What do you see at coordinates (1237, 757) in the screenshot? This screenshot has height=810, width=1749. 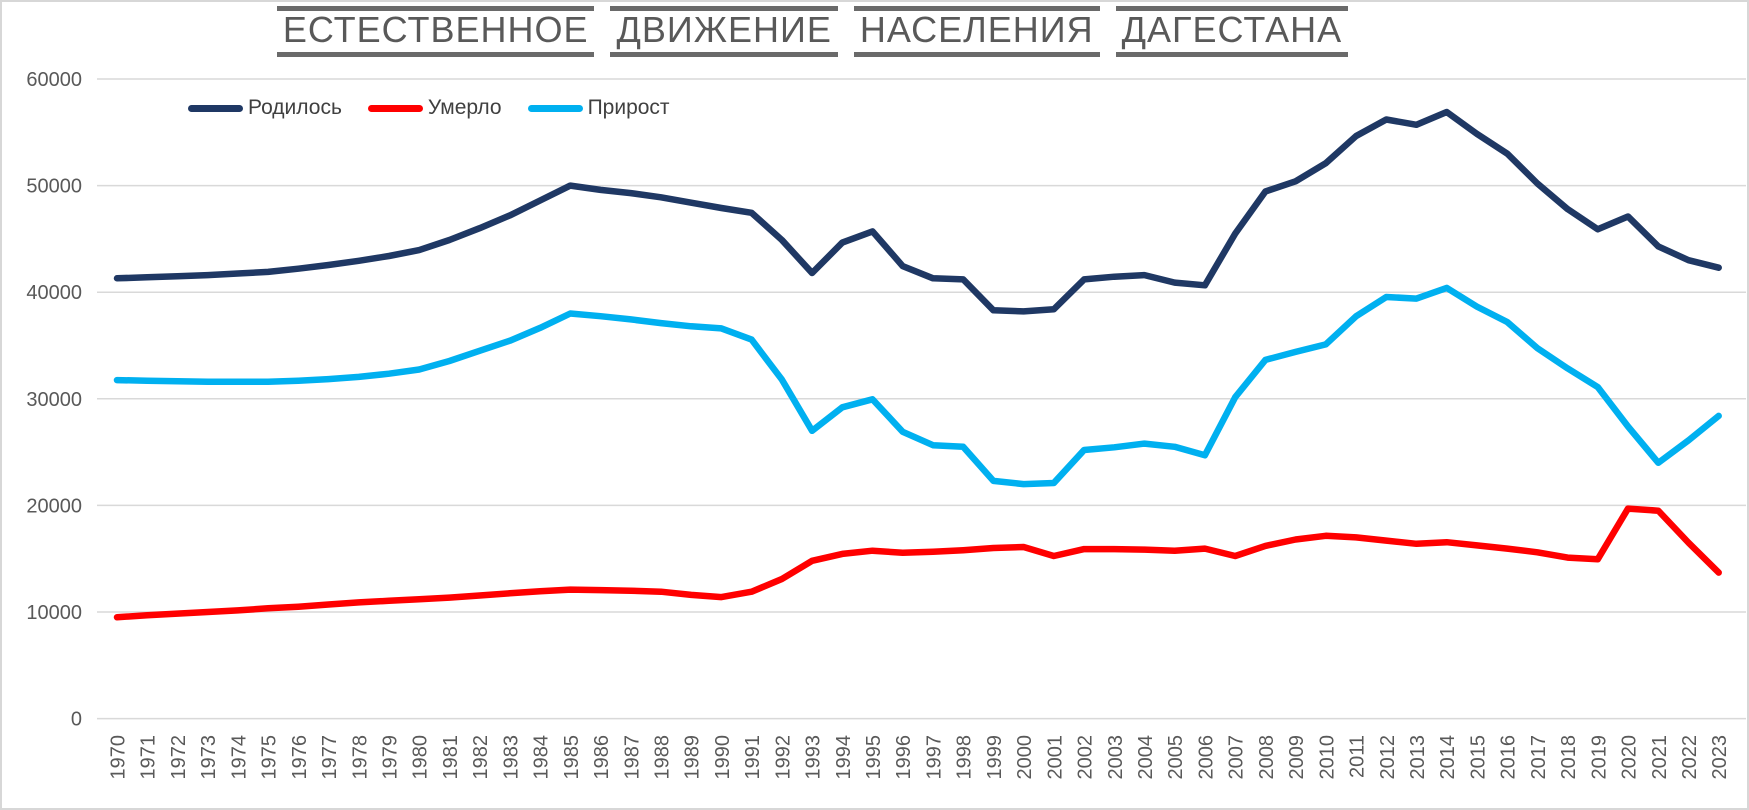 I see `x-axis-tick-label-2007: 2007` at bounding box center [1237, 757].